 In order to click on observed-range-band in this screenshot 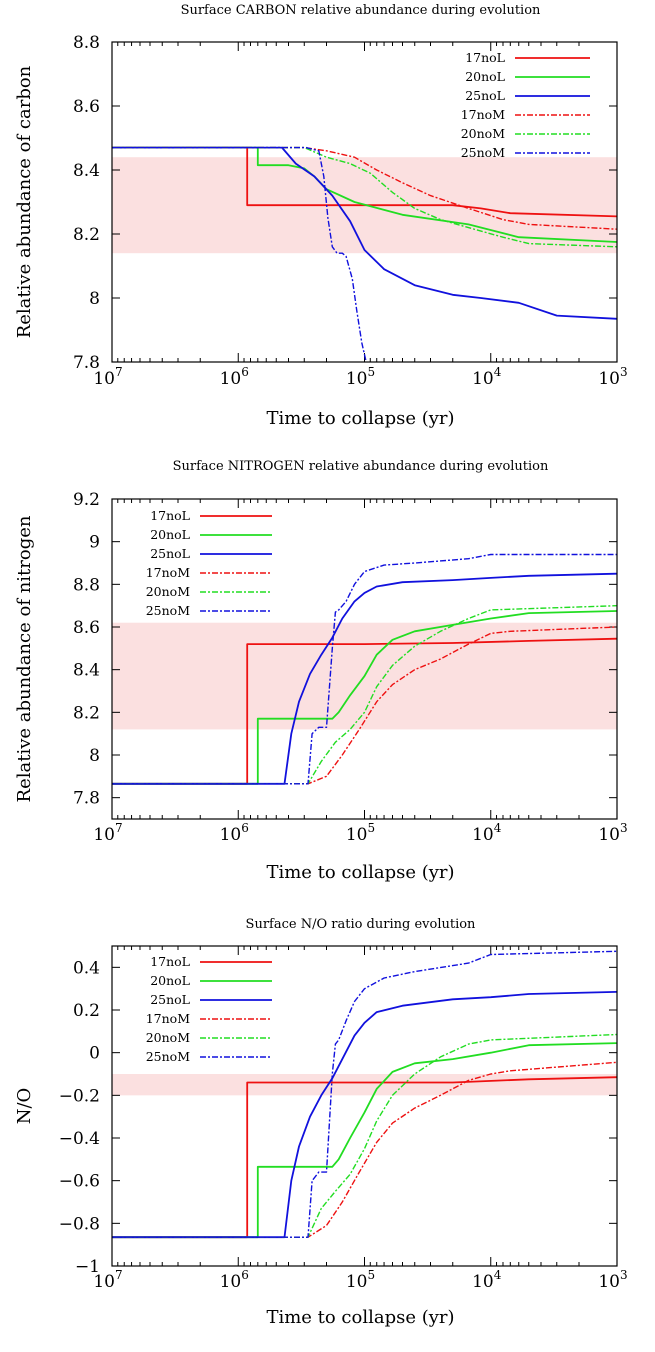, I will do `click(364, 1085)`.